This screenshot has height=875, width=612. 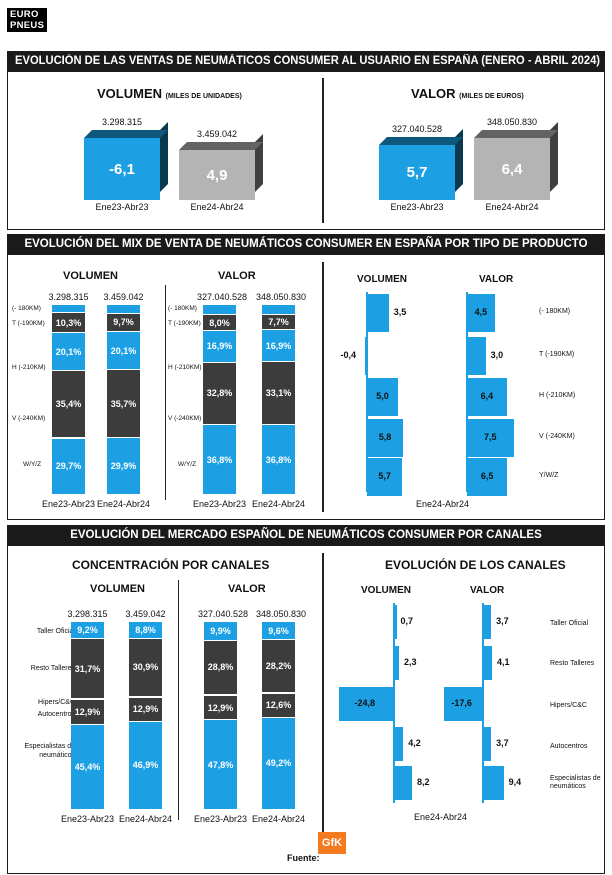 I want to click on mix-volumen-seg-label-2: H (-210KM), so click(x=29, y=367).